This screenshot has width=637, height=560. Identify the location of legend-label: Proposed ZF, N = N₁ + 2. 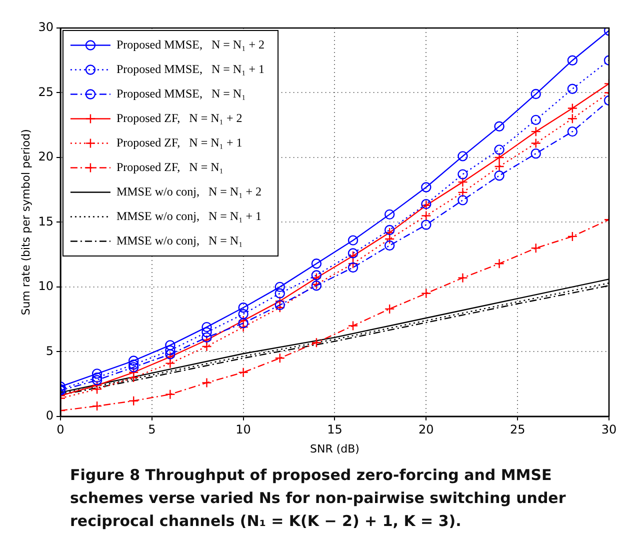
(179, 117).